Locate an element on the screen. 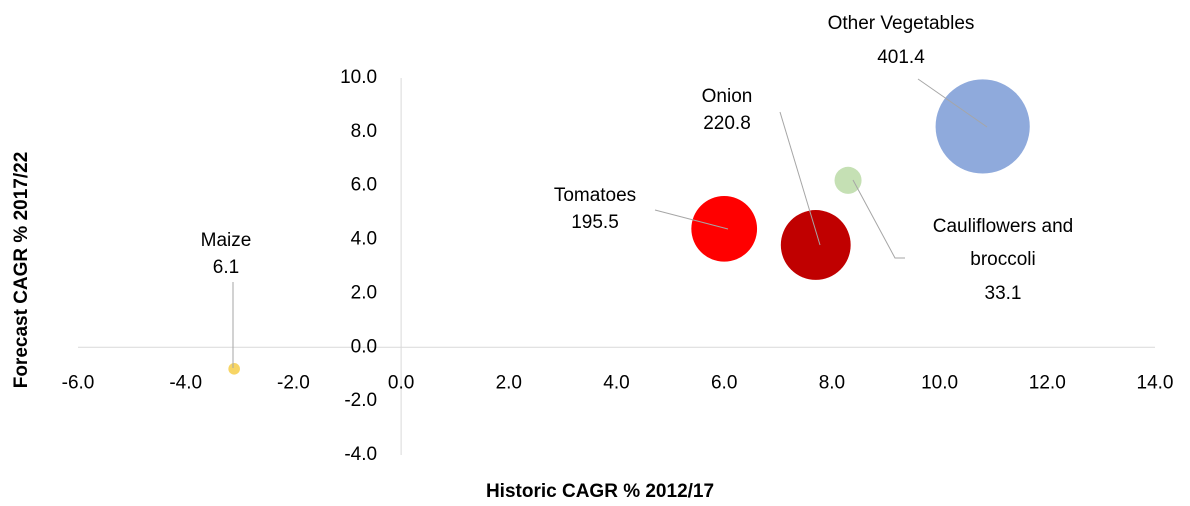 The image size is (1190, 506). x-axis-title: Historic CAGR % 2012/17 is located at coordinates (600, 491).